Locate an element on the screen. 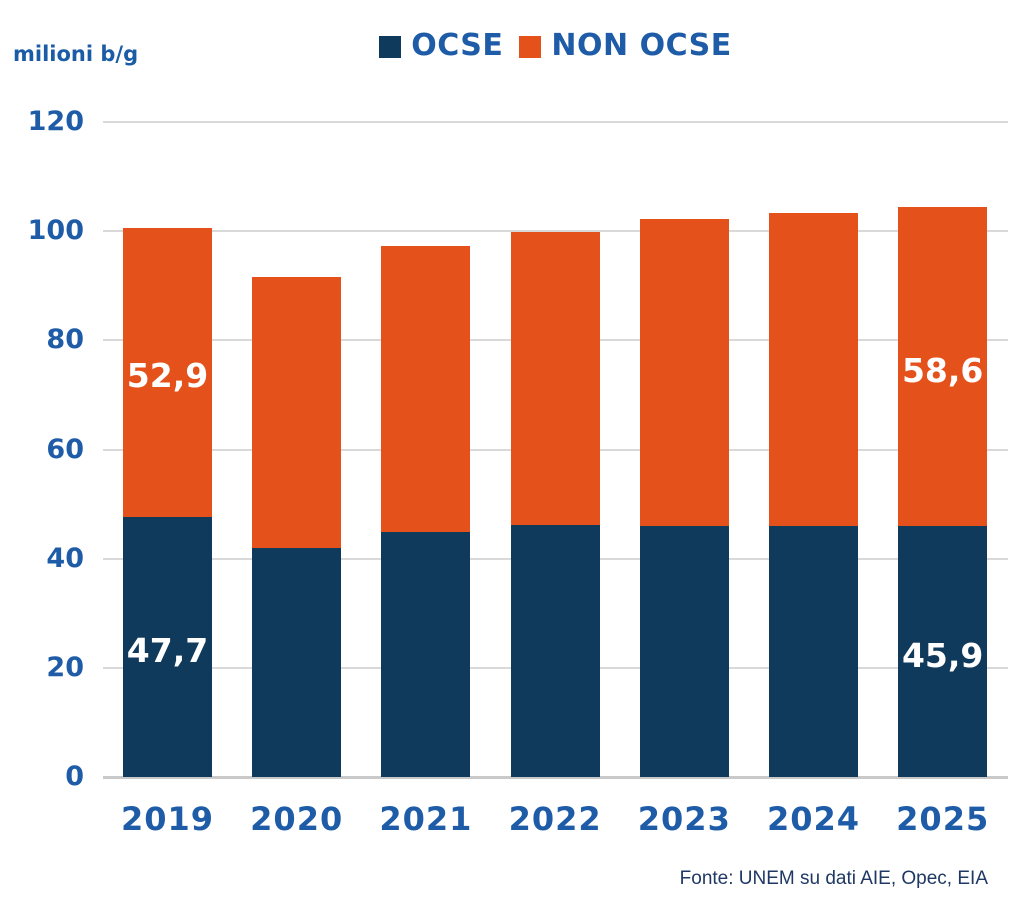 Image resolution: width=1028 pixels, height=914 pixels. x-axis-line is located at coordinates (555, 777).